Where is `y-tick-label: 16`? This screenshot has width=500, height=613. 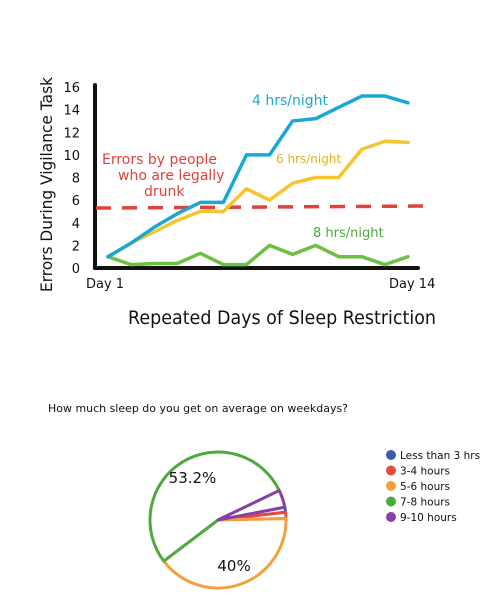 y-tick-label: 16 is located at coordinates (71, 88).